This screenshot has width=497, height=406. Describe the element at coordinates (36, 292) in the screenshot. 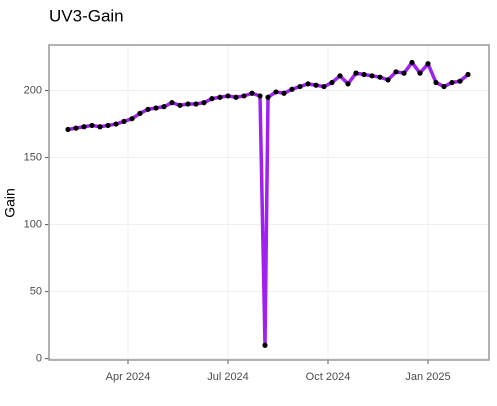

I see `y-tick-label: 50` at that location.